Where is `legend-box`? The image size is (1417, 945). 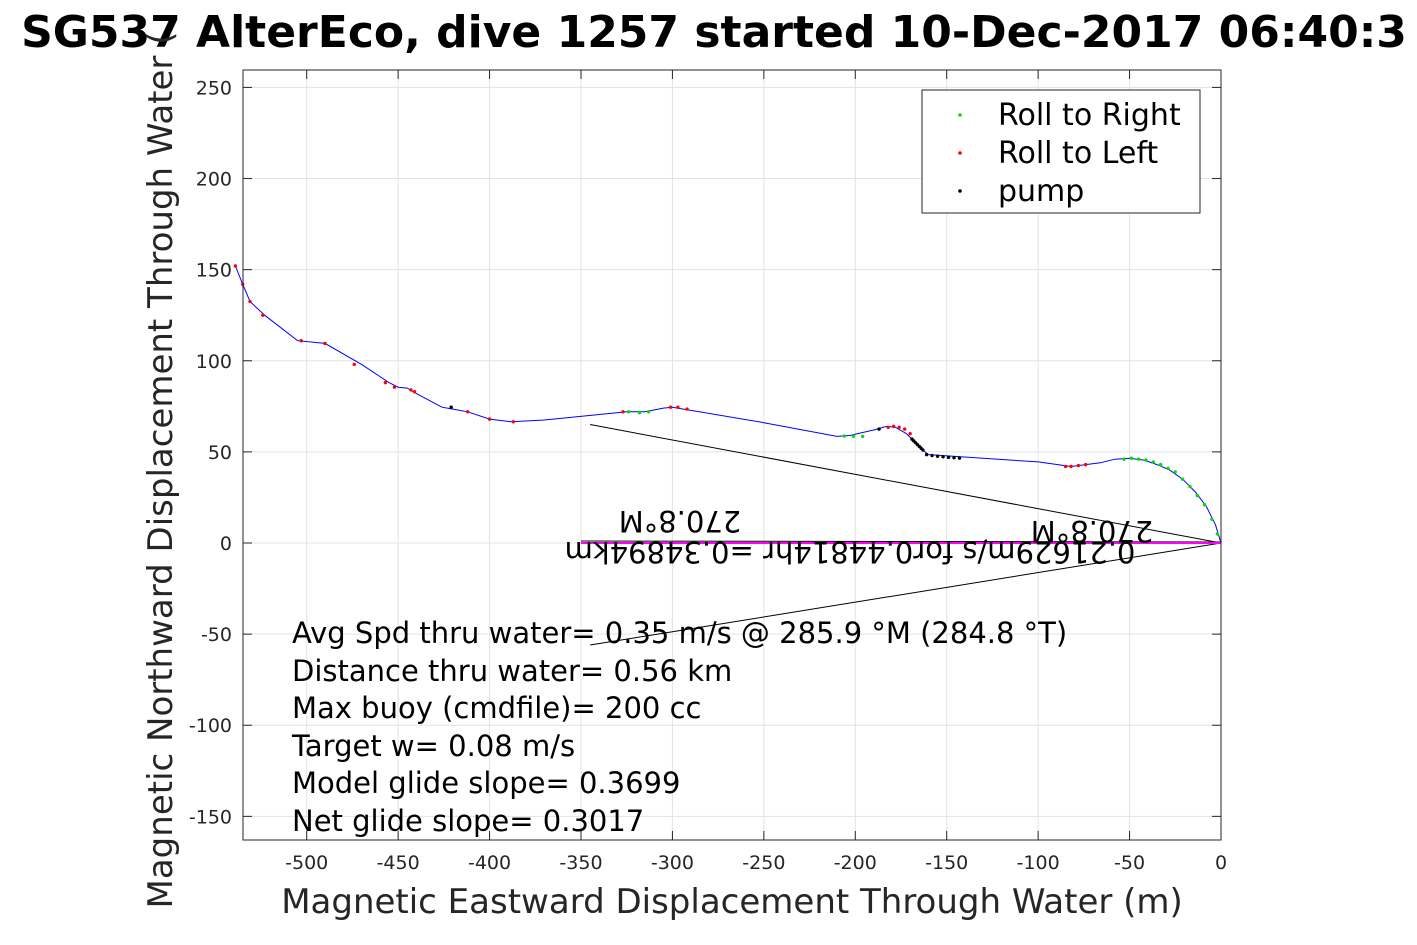 legend-box is located at coordinates (1061, 151).